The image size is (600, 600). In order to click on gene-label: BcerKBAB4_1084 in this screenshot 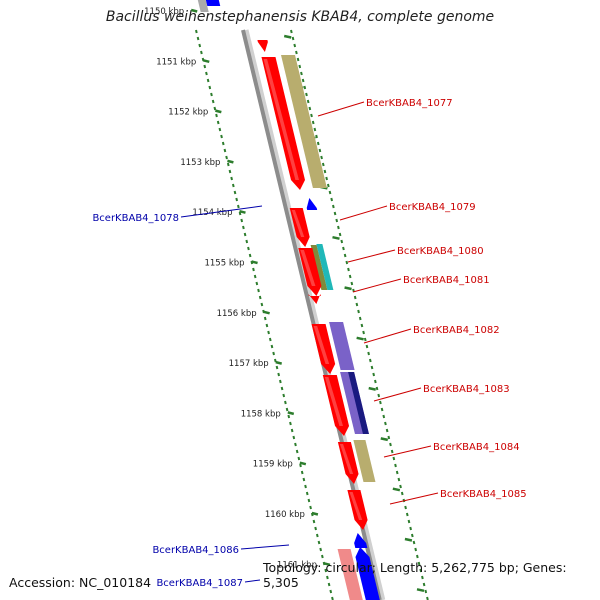, I will do `click(476, 447)`.